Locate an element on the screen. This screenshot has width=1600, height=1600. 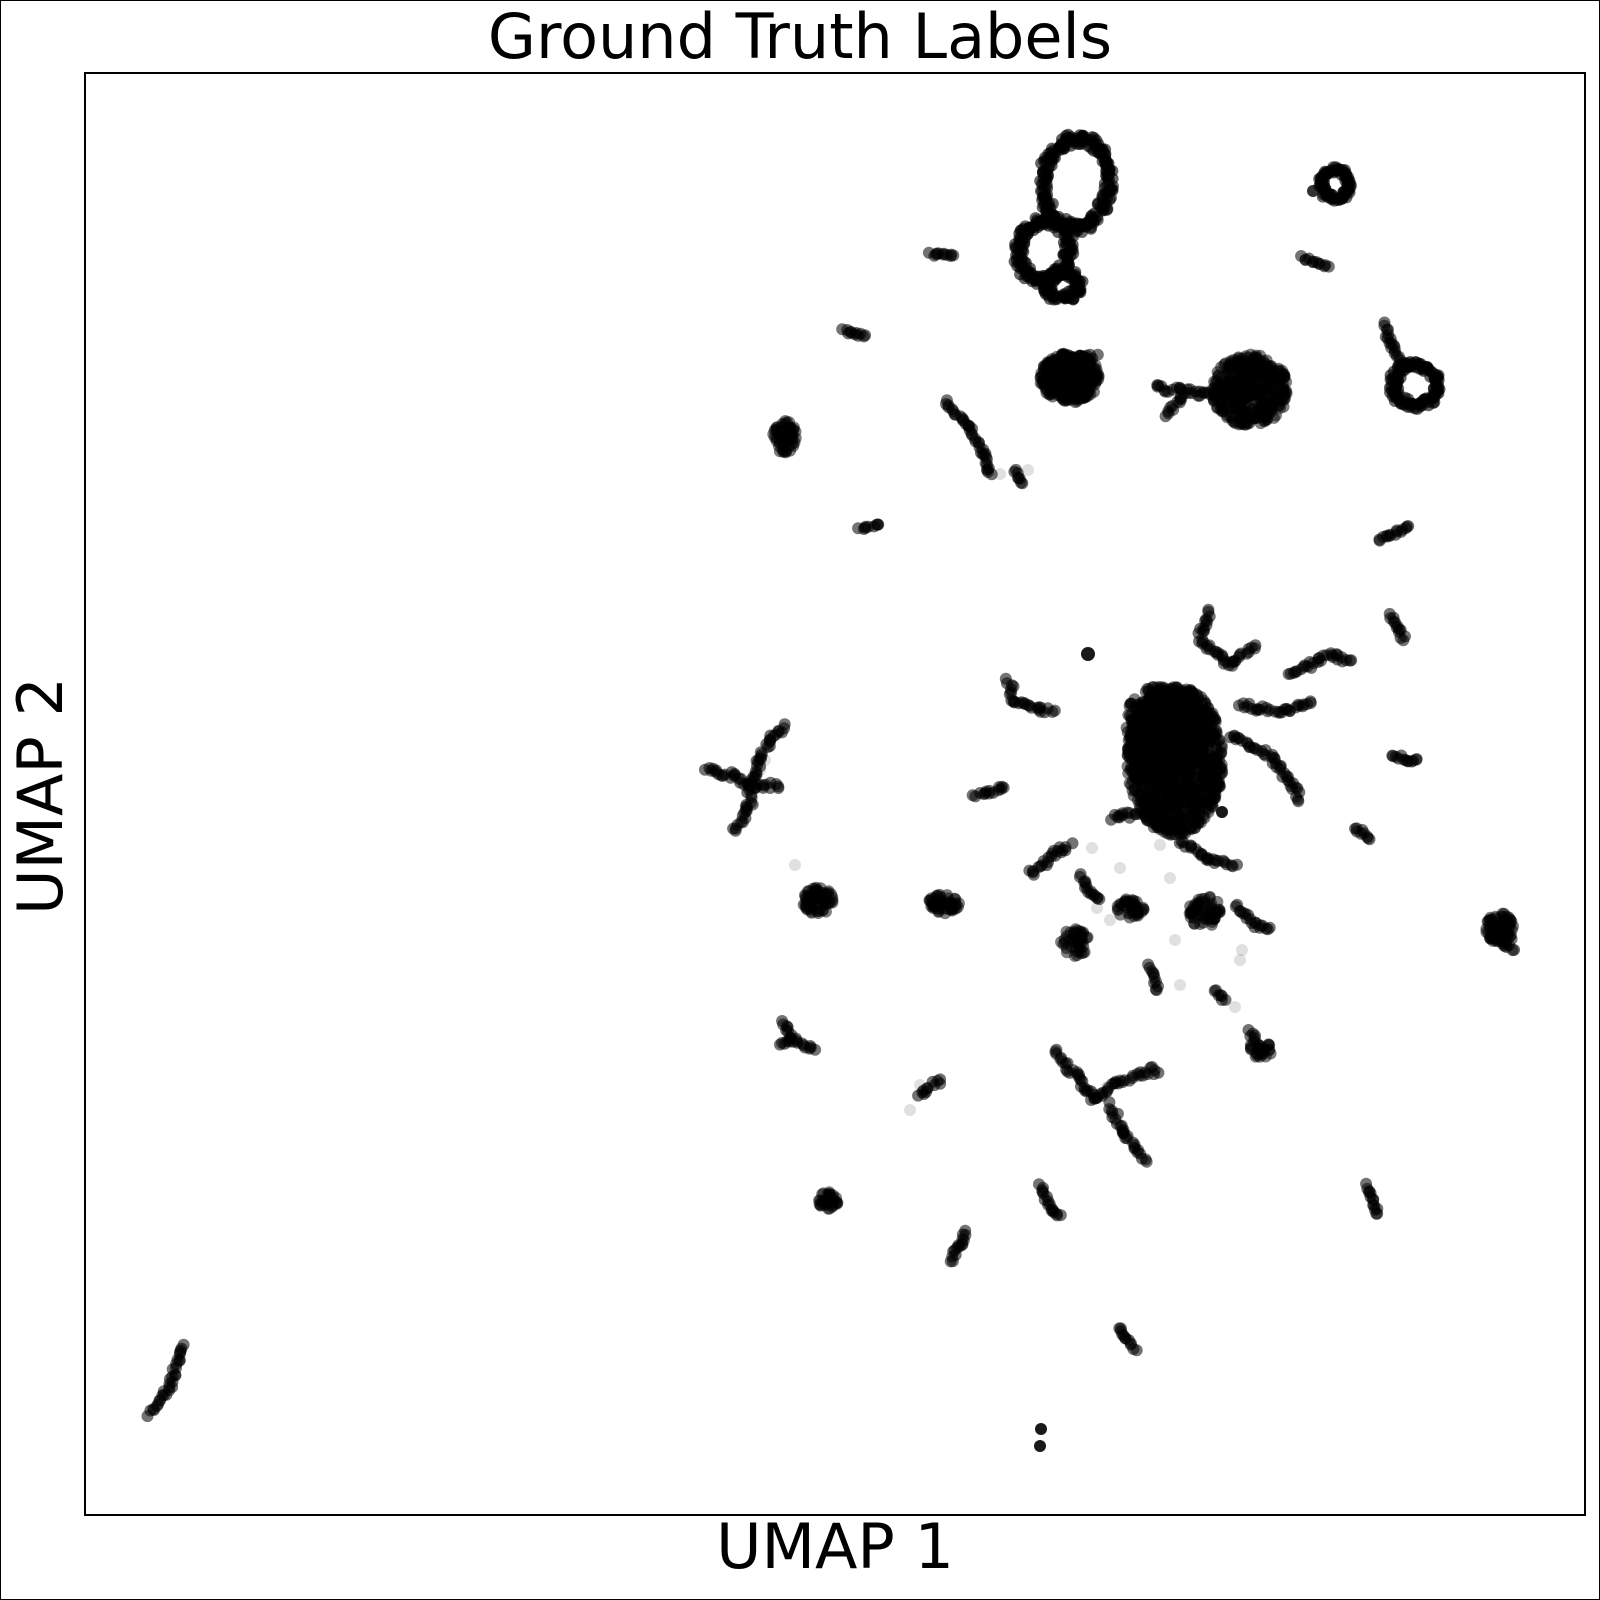
x-axis-label: UMAP 1 is located at coordinates (835, 1546).